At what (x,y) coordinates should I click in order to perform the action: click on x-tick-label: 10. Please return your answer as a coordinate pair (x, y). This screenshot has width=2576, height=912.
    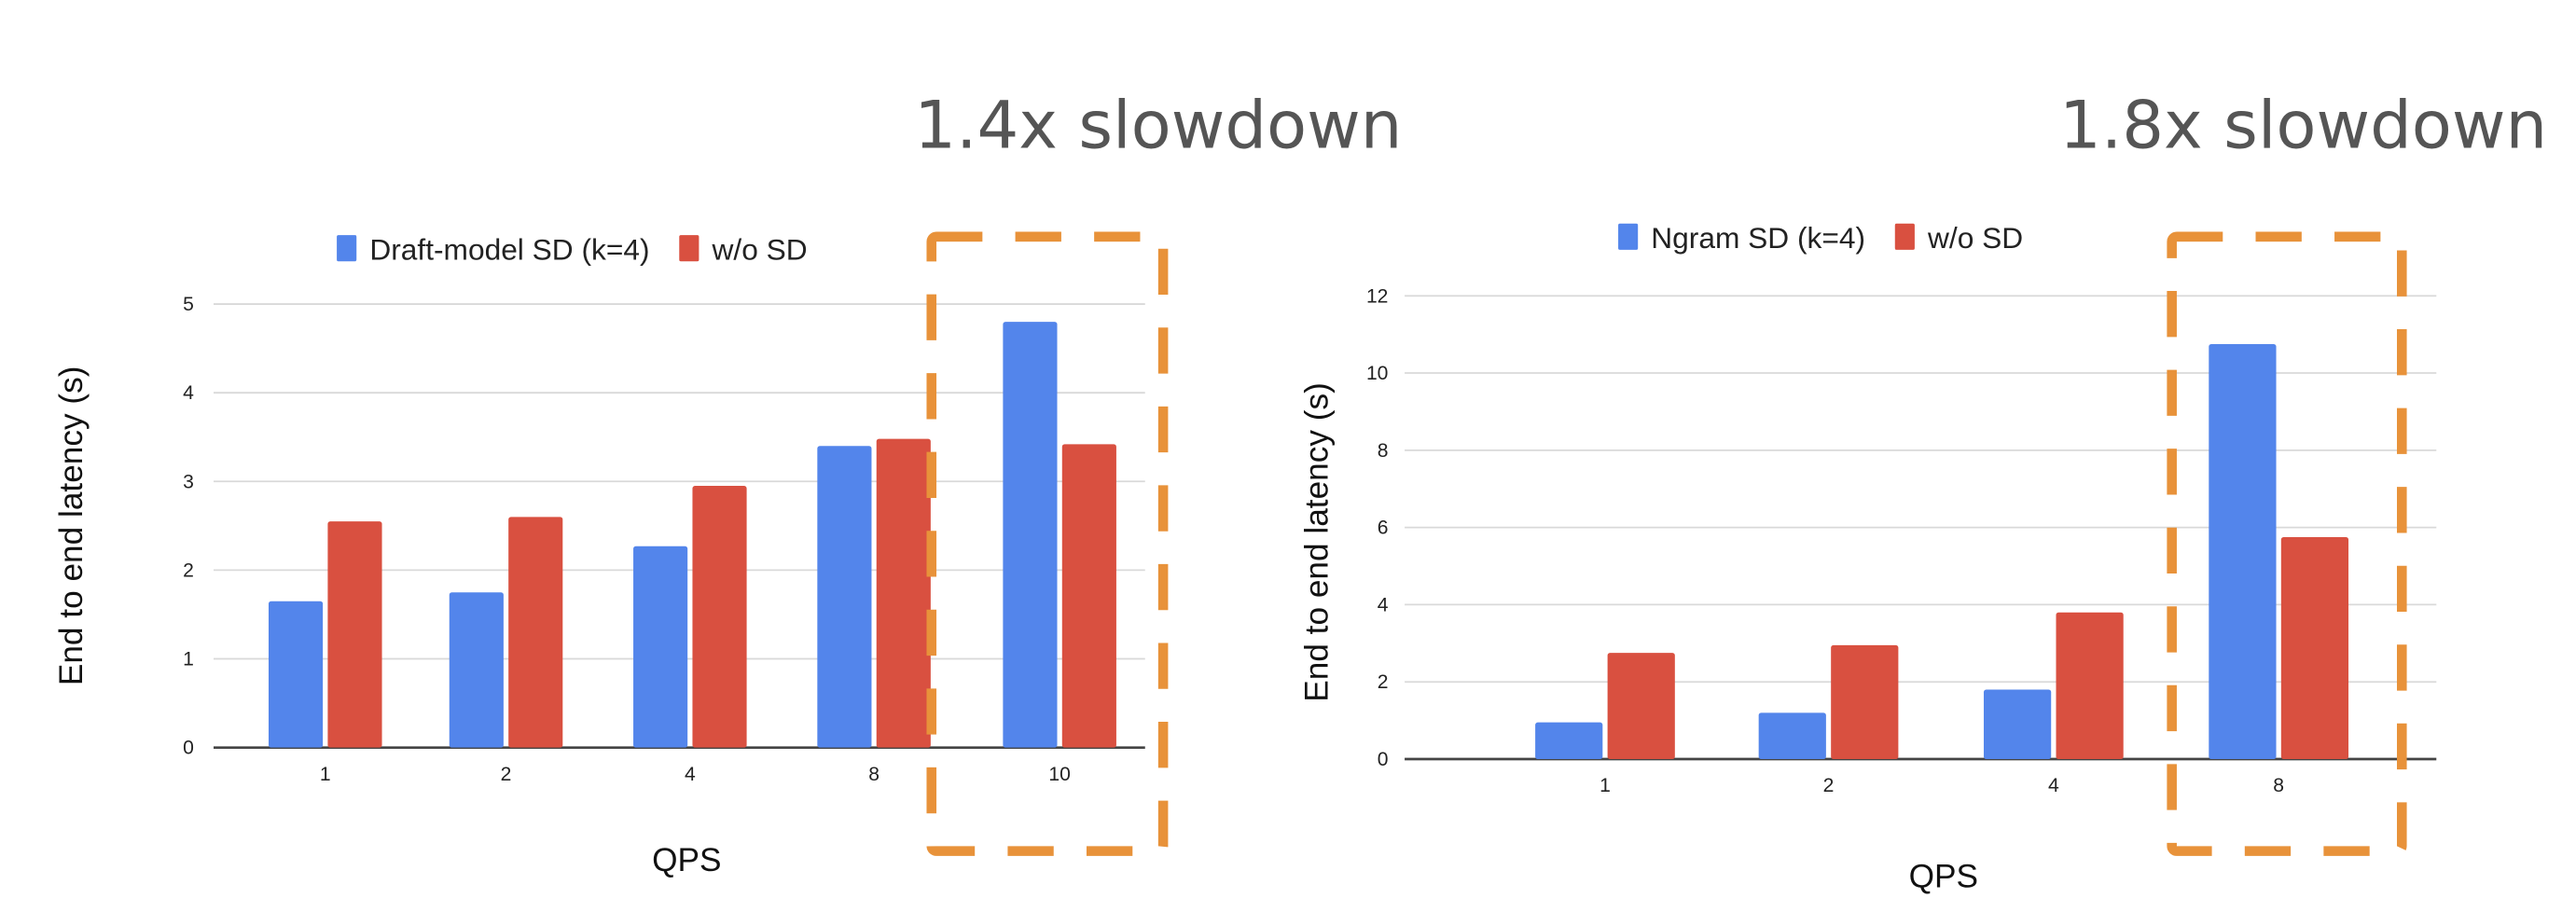
    Looking at the image, I should click on (1059, 774).